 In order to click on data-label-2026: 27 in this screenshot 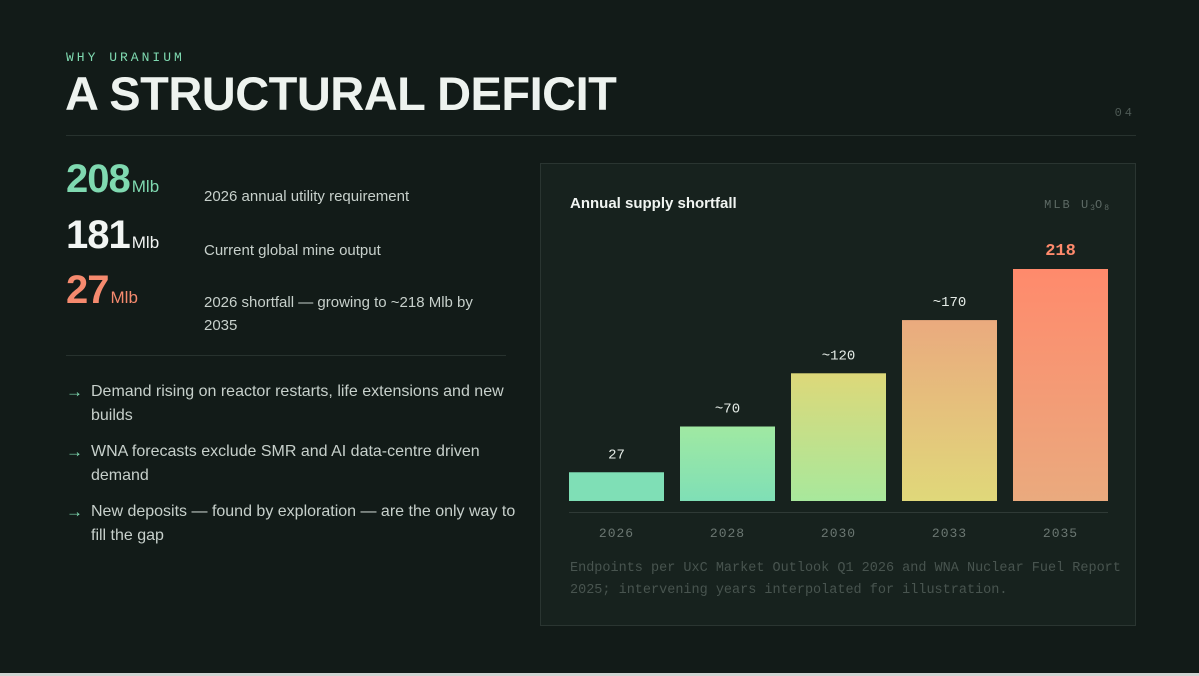, I will do `click(616, 455)`.